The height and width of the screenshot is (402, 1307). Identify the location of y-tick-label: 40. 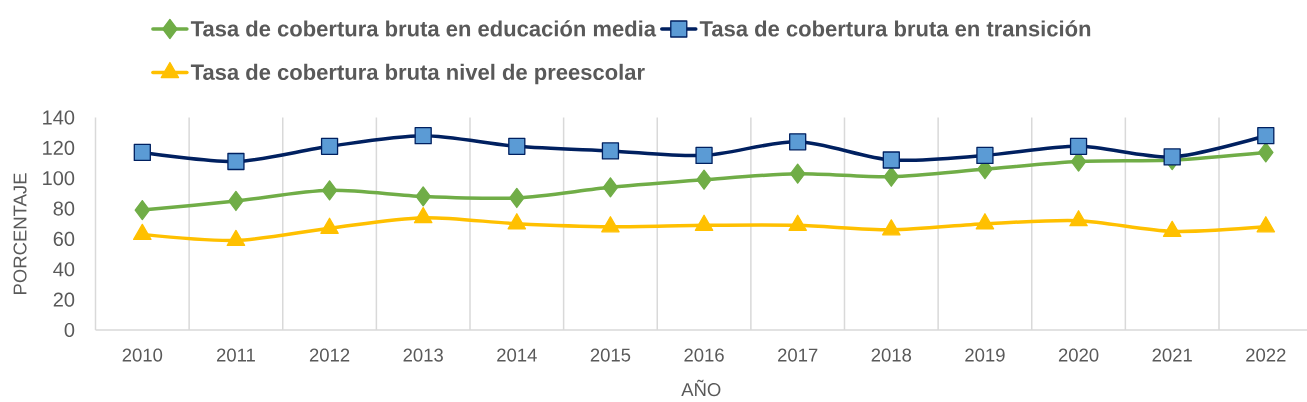
(64, 269).